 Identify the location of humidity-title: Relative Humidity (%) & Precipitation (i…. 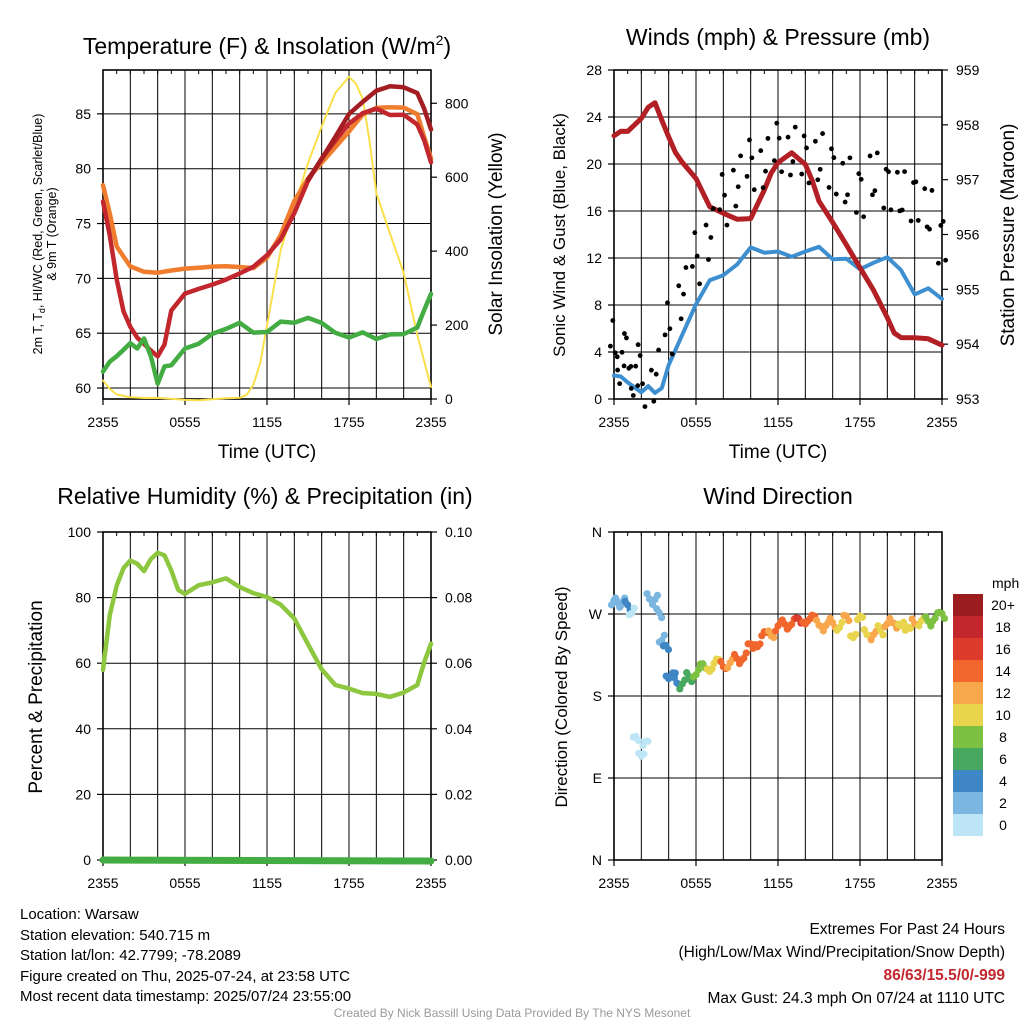
(264, 496).